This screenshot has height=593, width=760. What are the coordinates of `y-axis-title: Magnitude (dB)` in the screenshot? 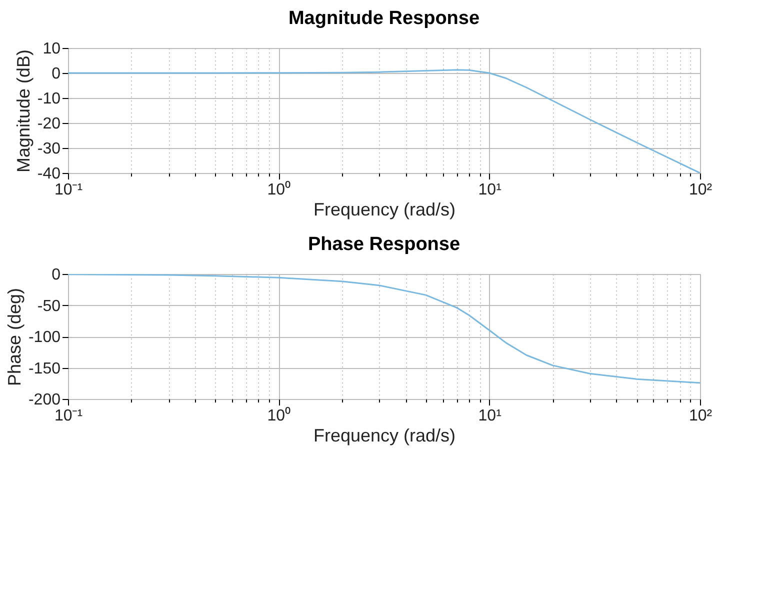 It's located at (23, 111).